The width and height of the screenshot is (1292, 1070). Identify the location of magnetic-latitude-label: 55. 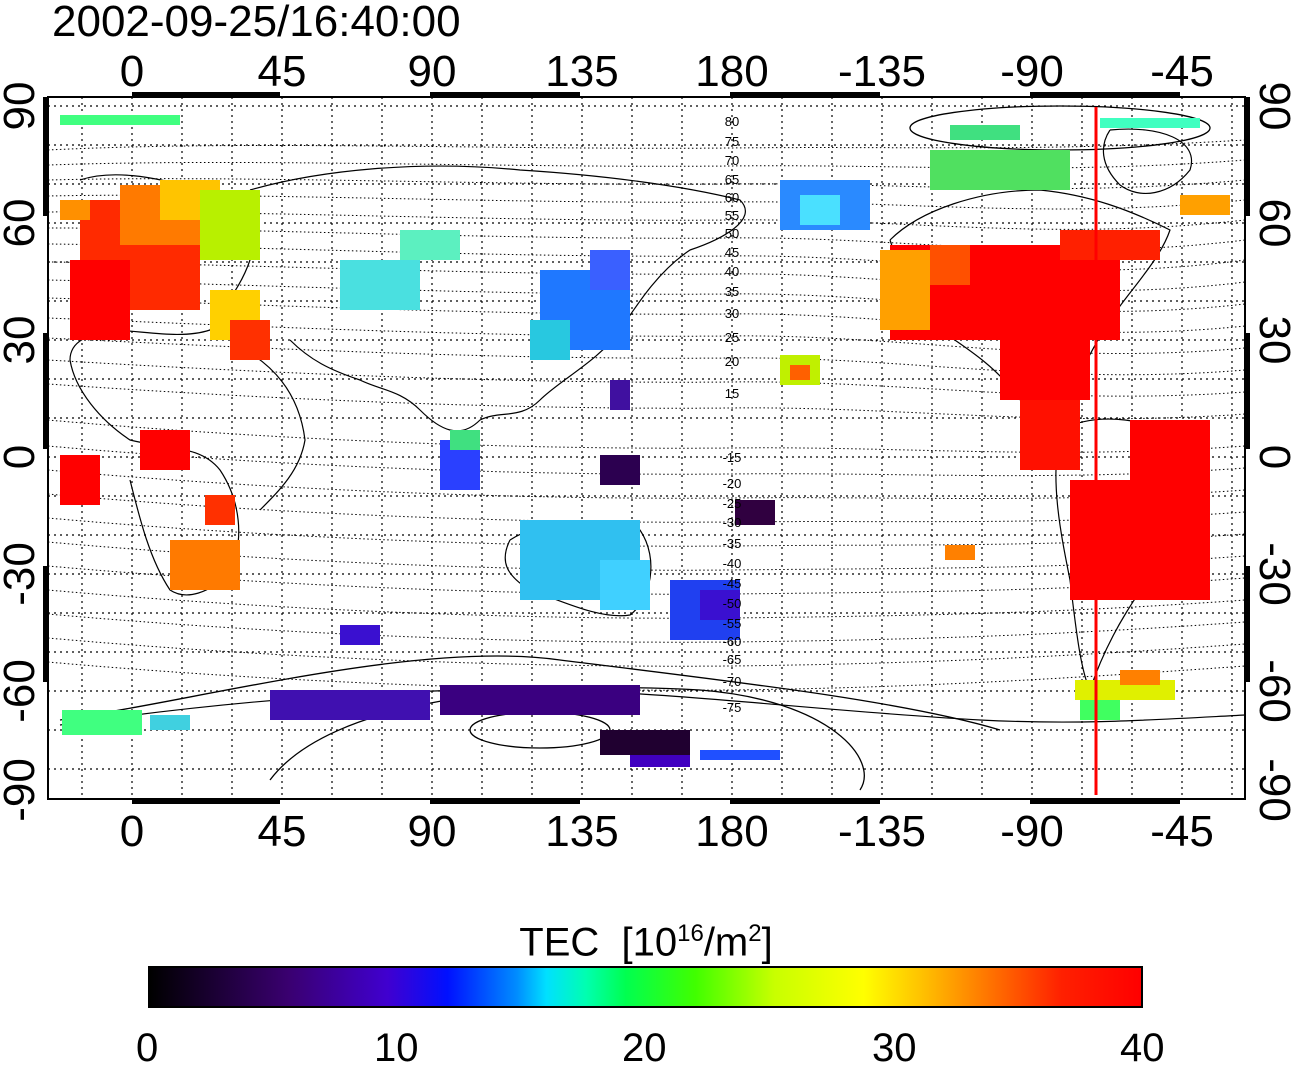
(732, 215).